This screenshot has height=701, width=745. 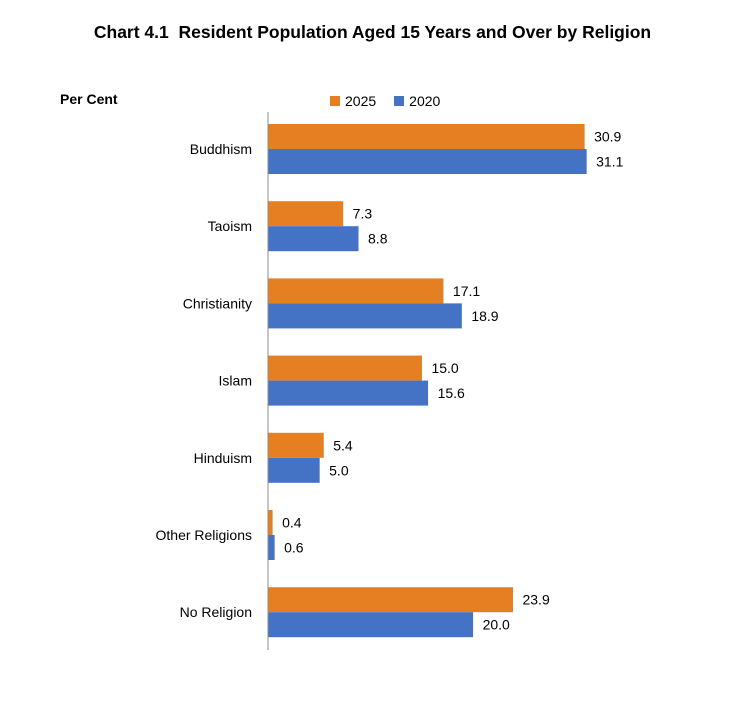 I want to click on bar-christianity-2025, so click(x=356, y=291).